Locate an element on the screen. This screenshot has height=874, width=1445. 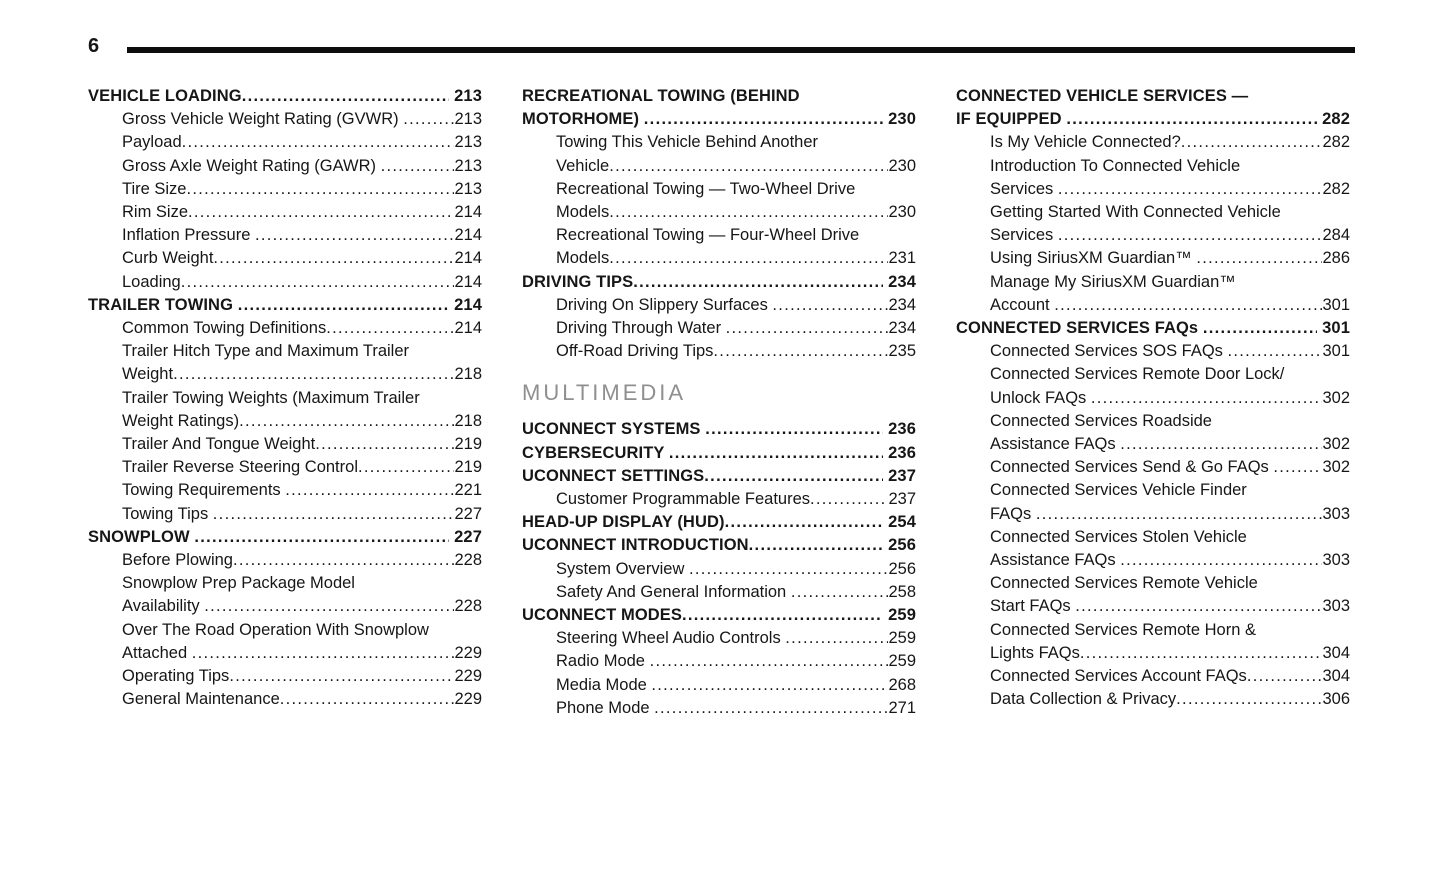
toc-entry-text: Trailer Reverse Steering Control is located at coordinates (240, 467).